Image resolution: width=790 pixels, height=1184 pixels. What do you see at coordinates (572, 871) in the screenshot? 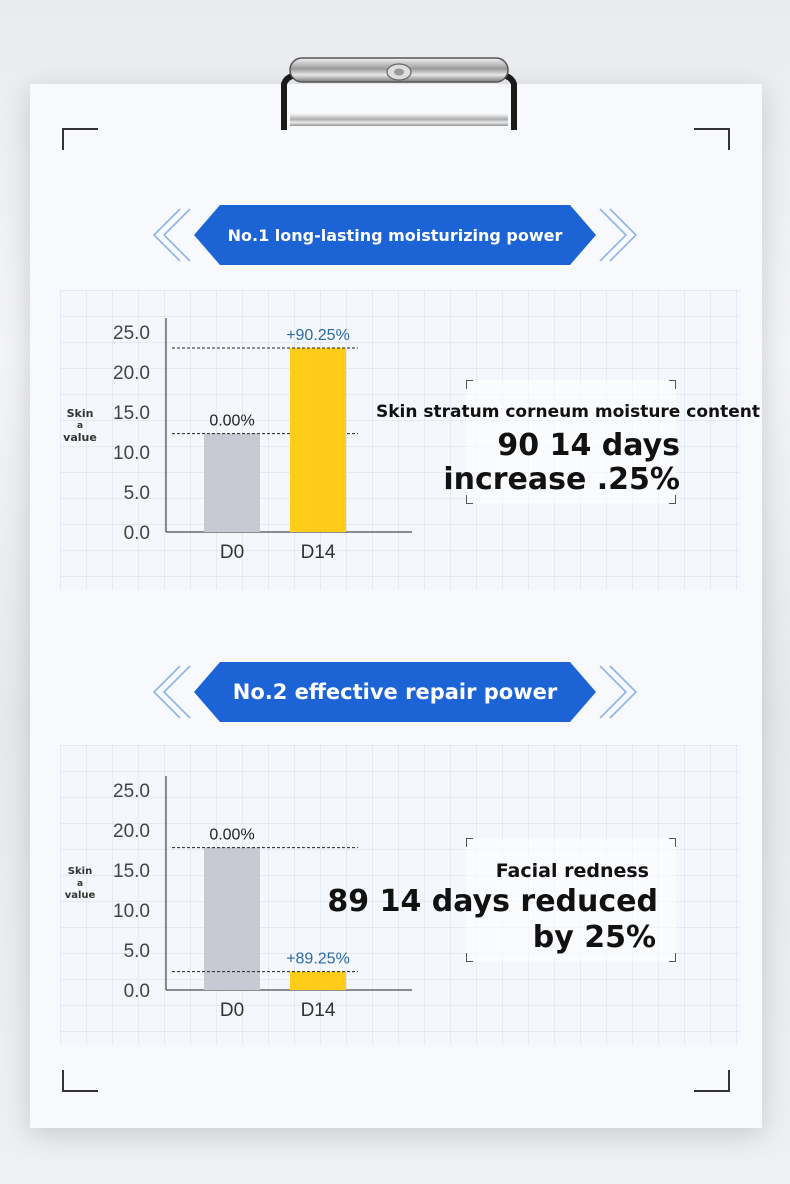
I see `callout-title: Facial redness` at bounding box center [572, 871].